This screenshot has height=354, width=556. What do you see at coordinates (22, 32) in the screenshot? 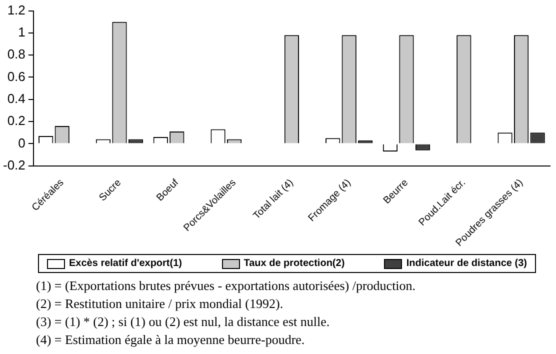
I see `y-tick-label: 1` at bounding box center [22, 32].